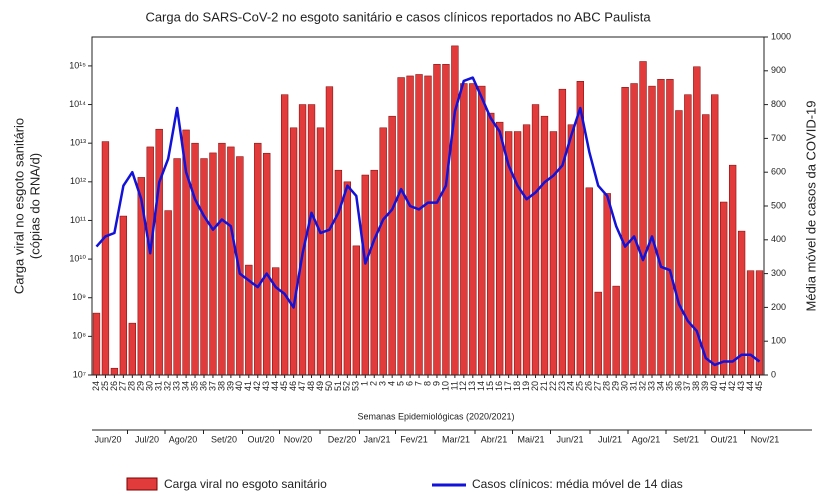 This screenshot has width=822, height=494. Describe the element at coordinates (569, 439) in the screenshot. I see `month-label: Jun/21` at that location.